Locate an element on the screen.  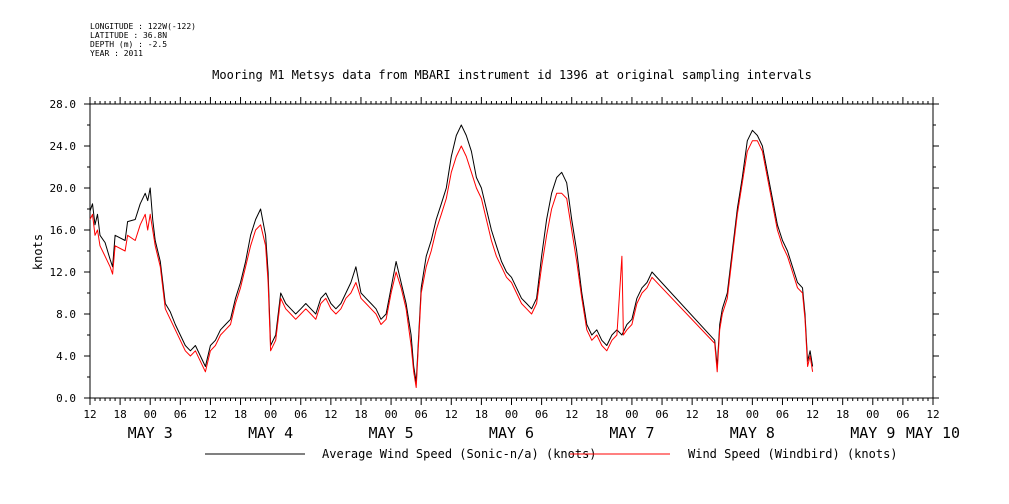
y-tick-label: 12.0 is located at coordinates (63, 272).